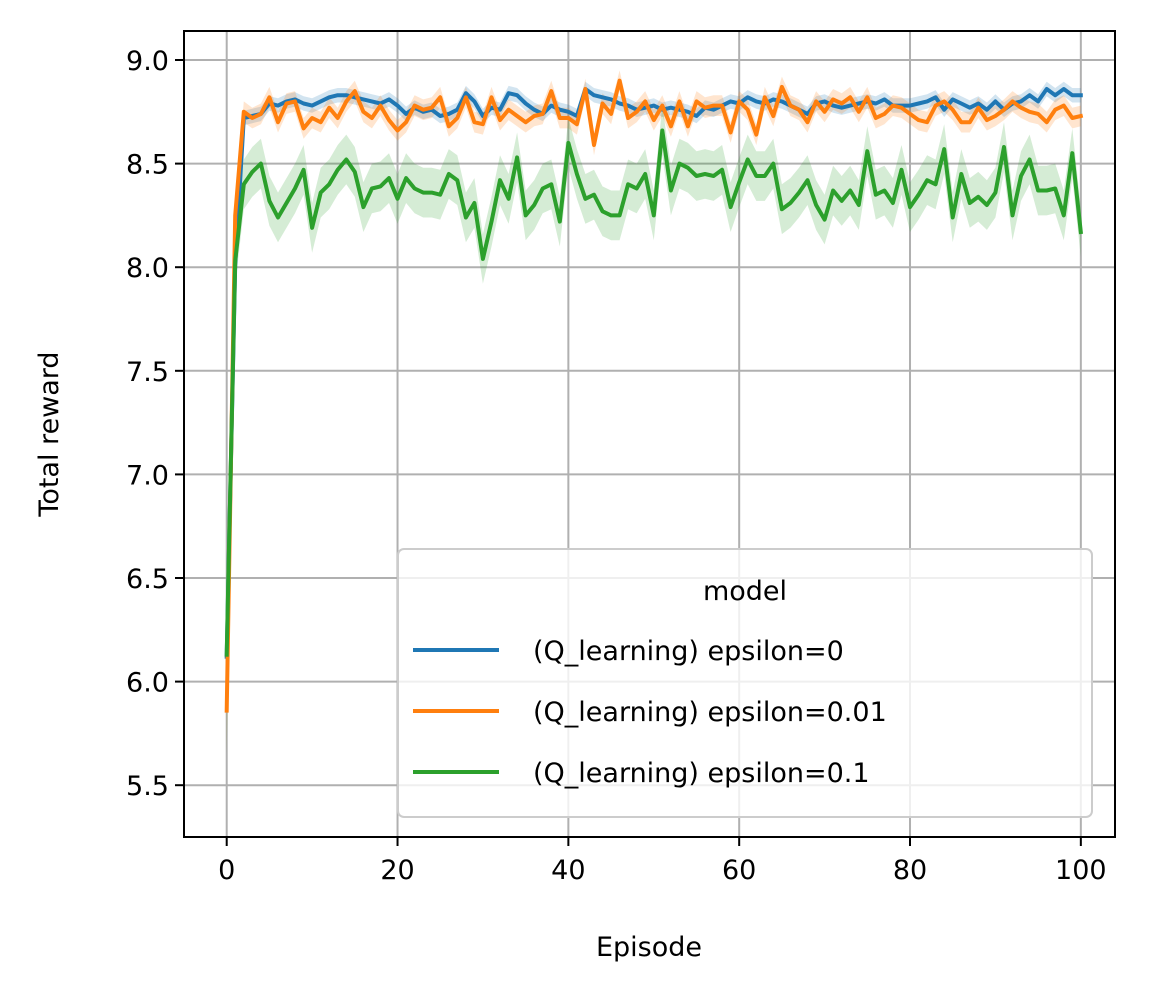  What do you see at coordinates (649, 947) in the screenshot?
I see `x-axis-label: Episode` at bounding box center [649, 947].